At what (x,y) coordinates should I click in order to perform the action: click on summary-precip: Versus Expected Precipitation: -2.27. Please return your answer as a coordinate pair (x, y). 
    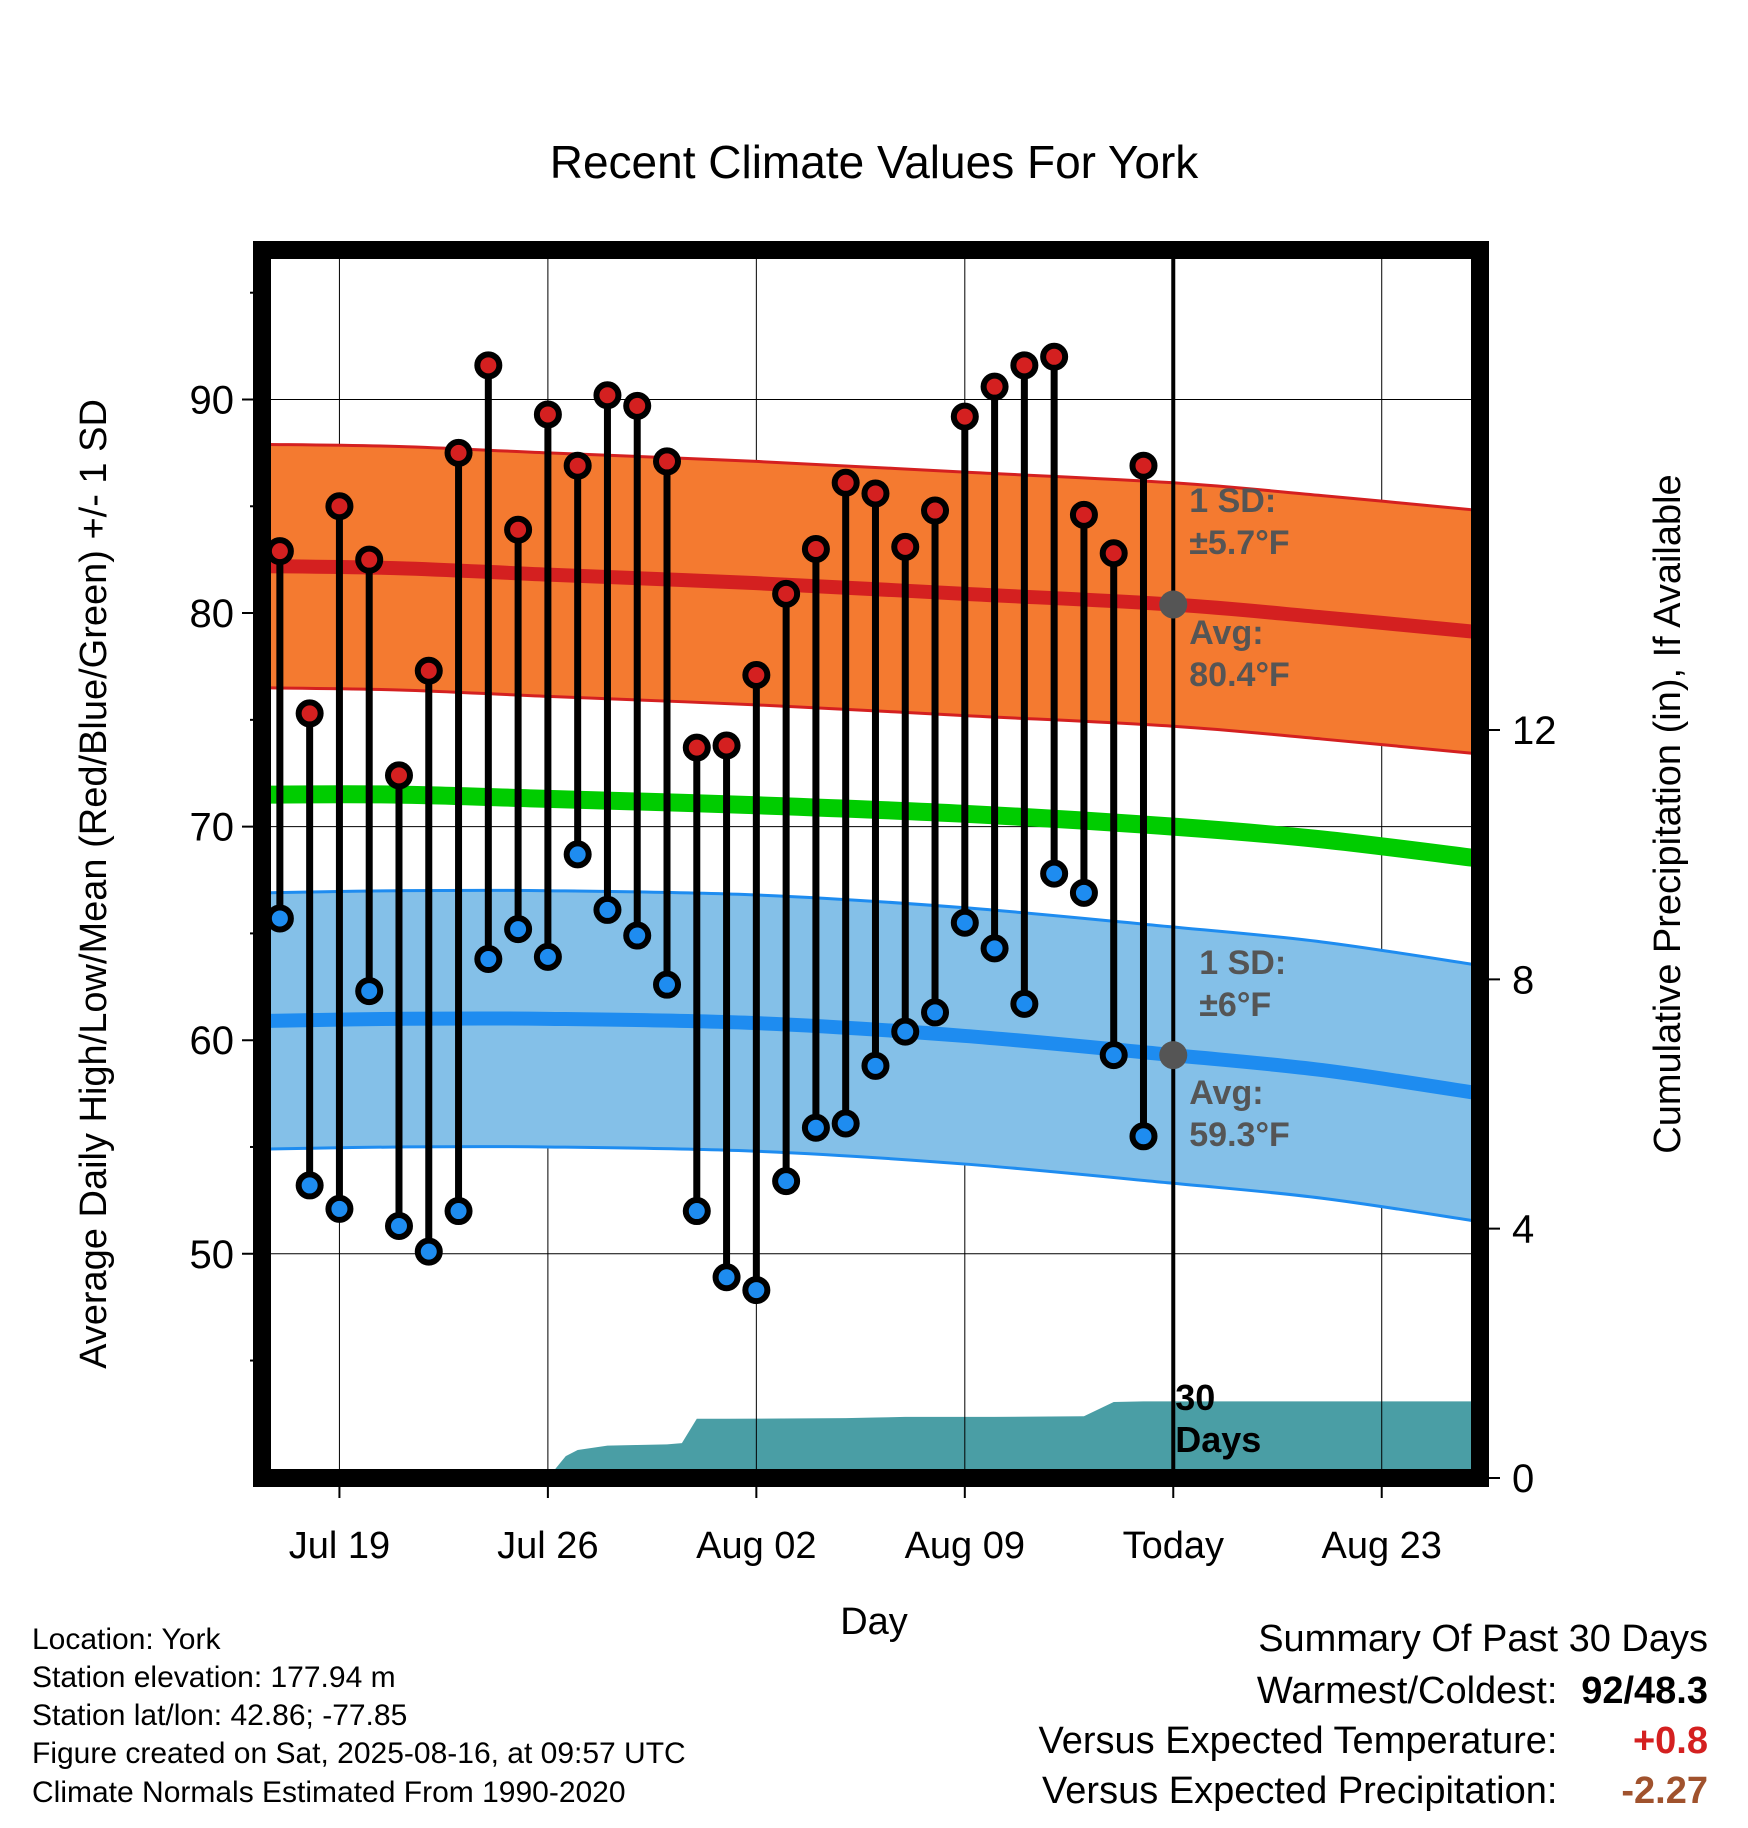
    Looking at the image, I should click on (1375, 1791).